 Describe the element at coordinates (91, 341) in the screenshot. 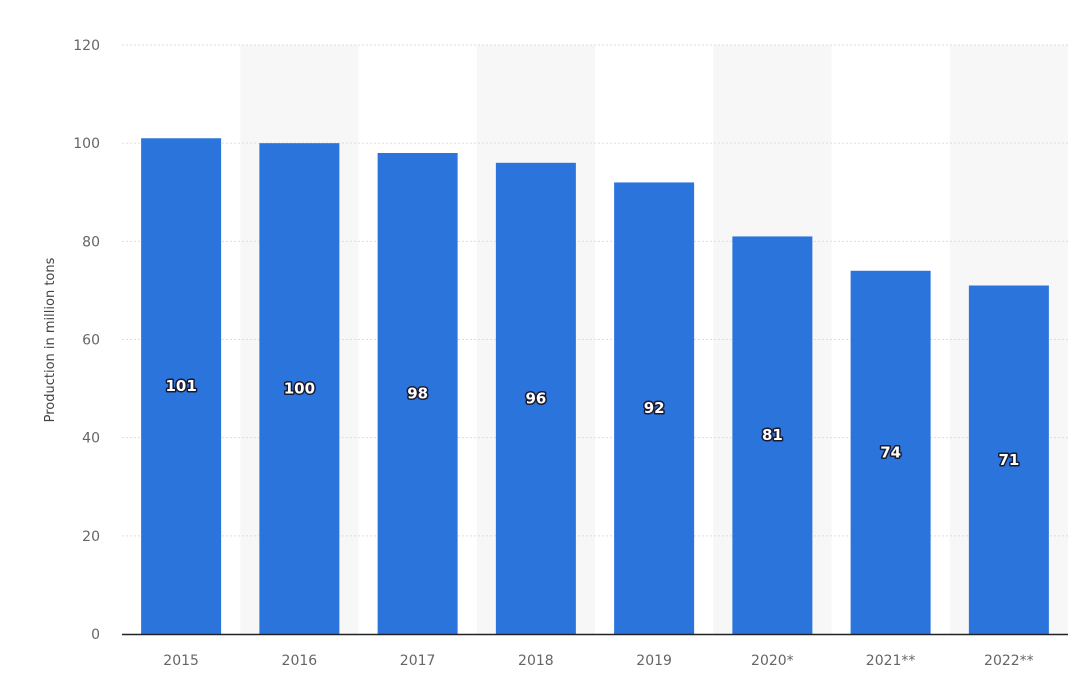

I see `y-tick-label: 60` at that location.